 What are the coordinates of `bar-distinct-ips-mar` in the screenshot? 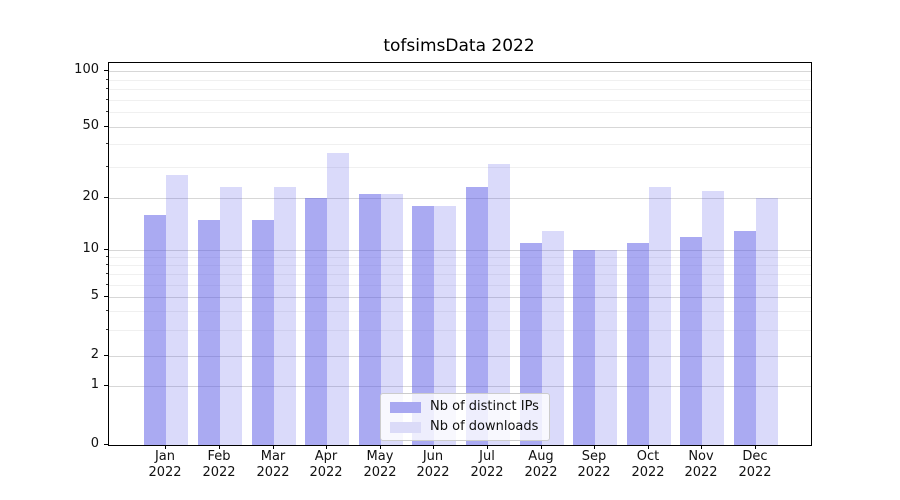 It's located at (262, 332).